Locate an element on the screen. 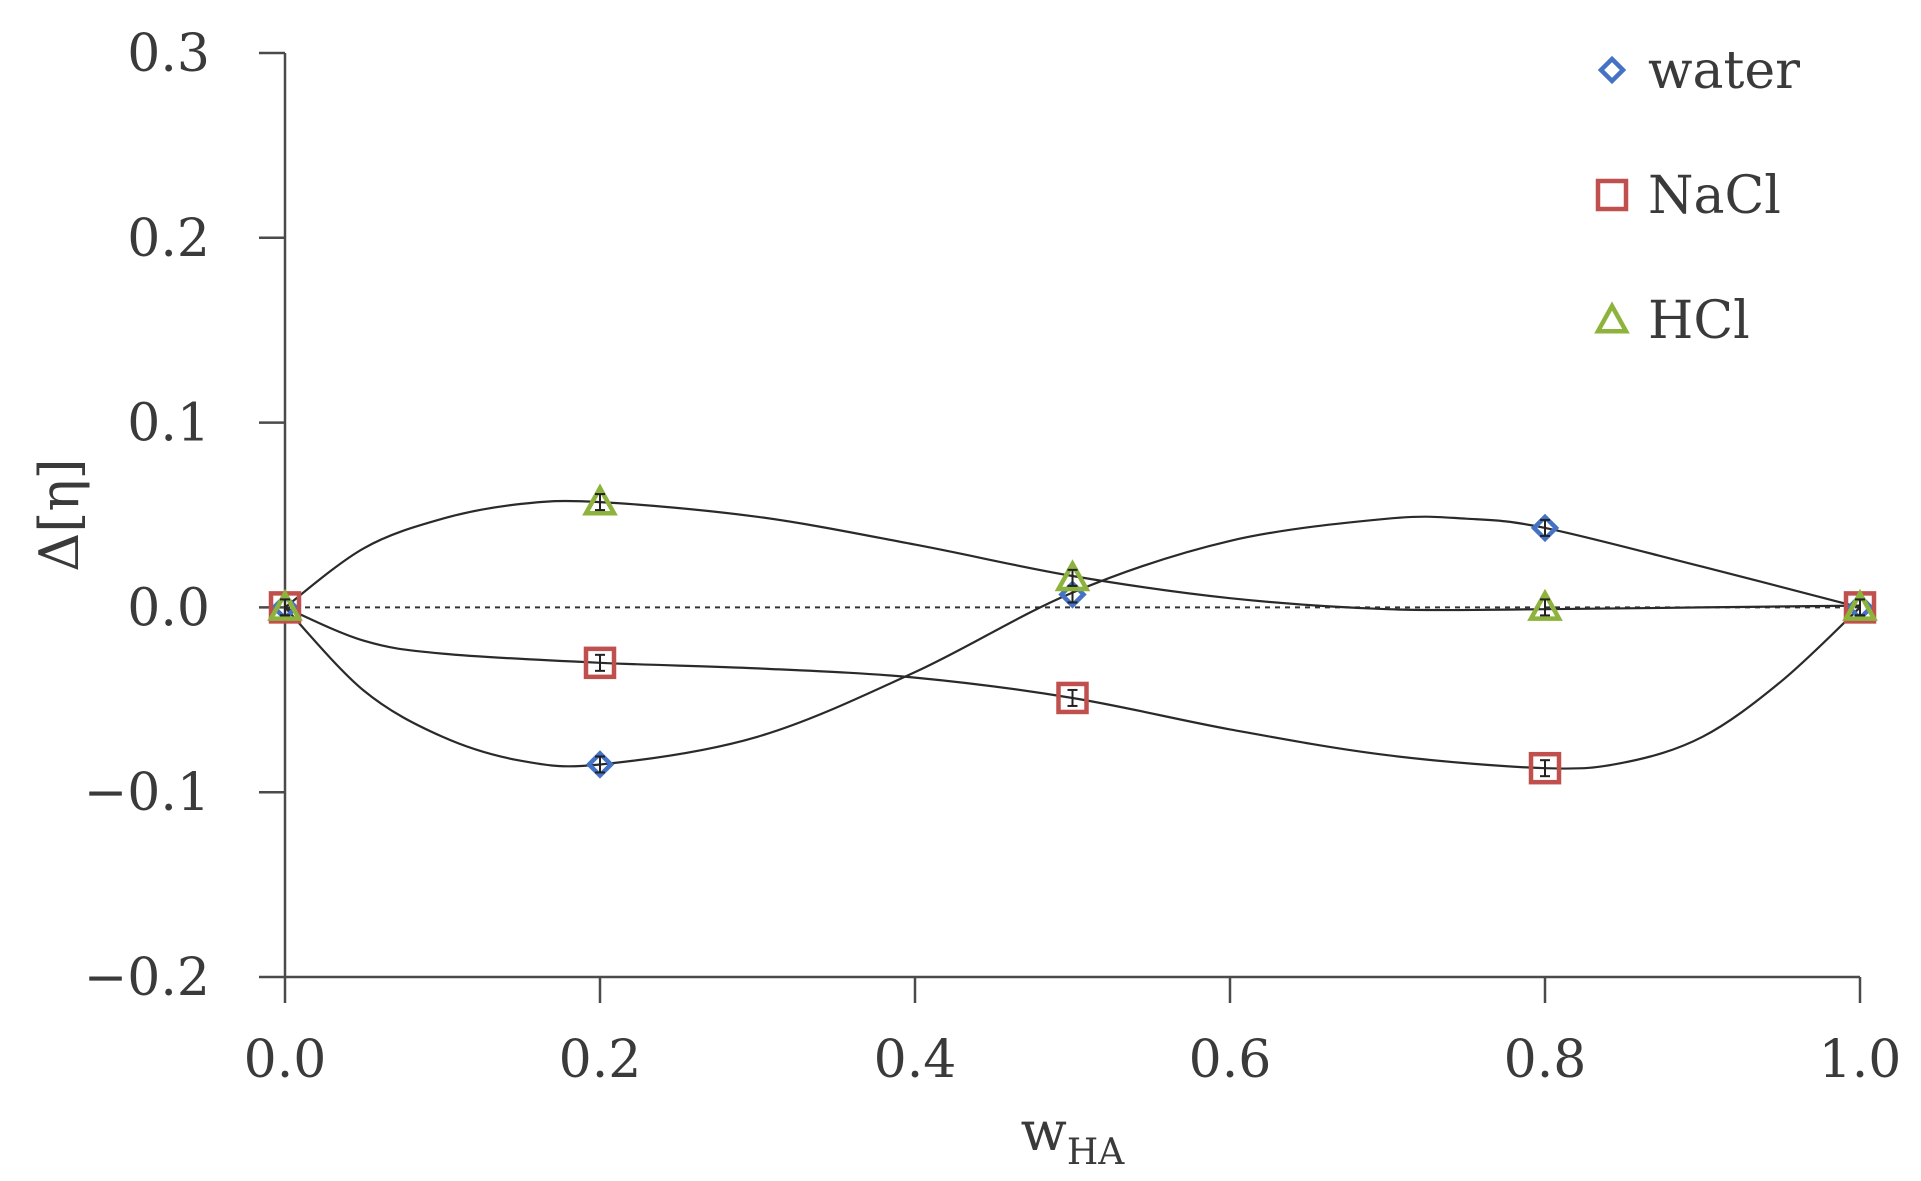 The width and height of the screenshot is (1921, 1181). y-tick-label: 0.0 is located at coordinates (168, 608).